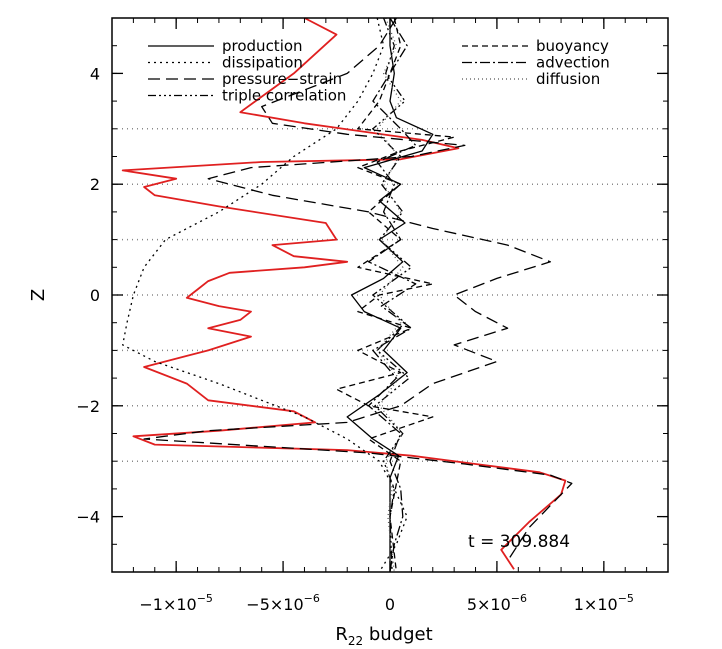 Image resolution: width=722 pixels, height=649 pixels. I want to click on series-line-production, so click(390, 295).